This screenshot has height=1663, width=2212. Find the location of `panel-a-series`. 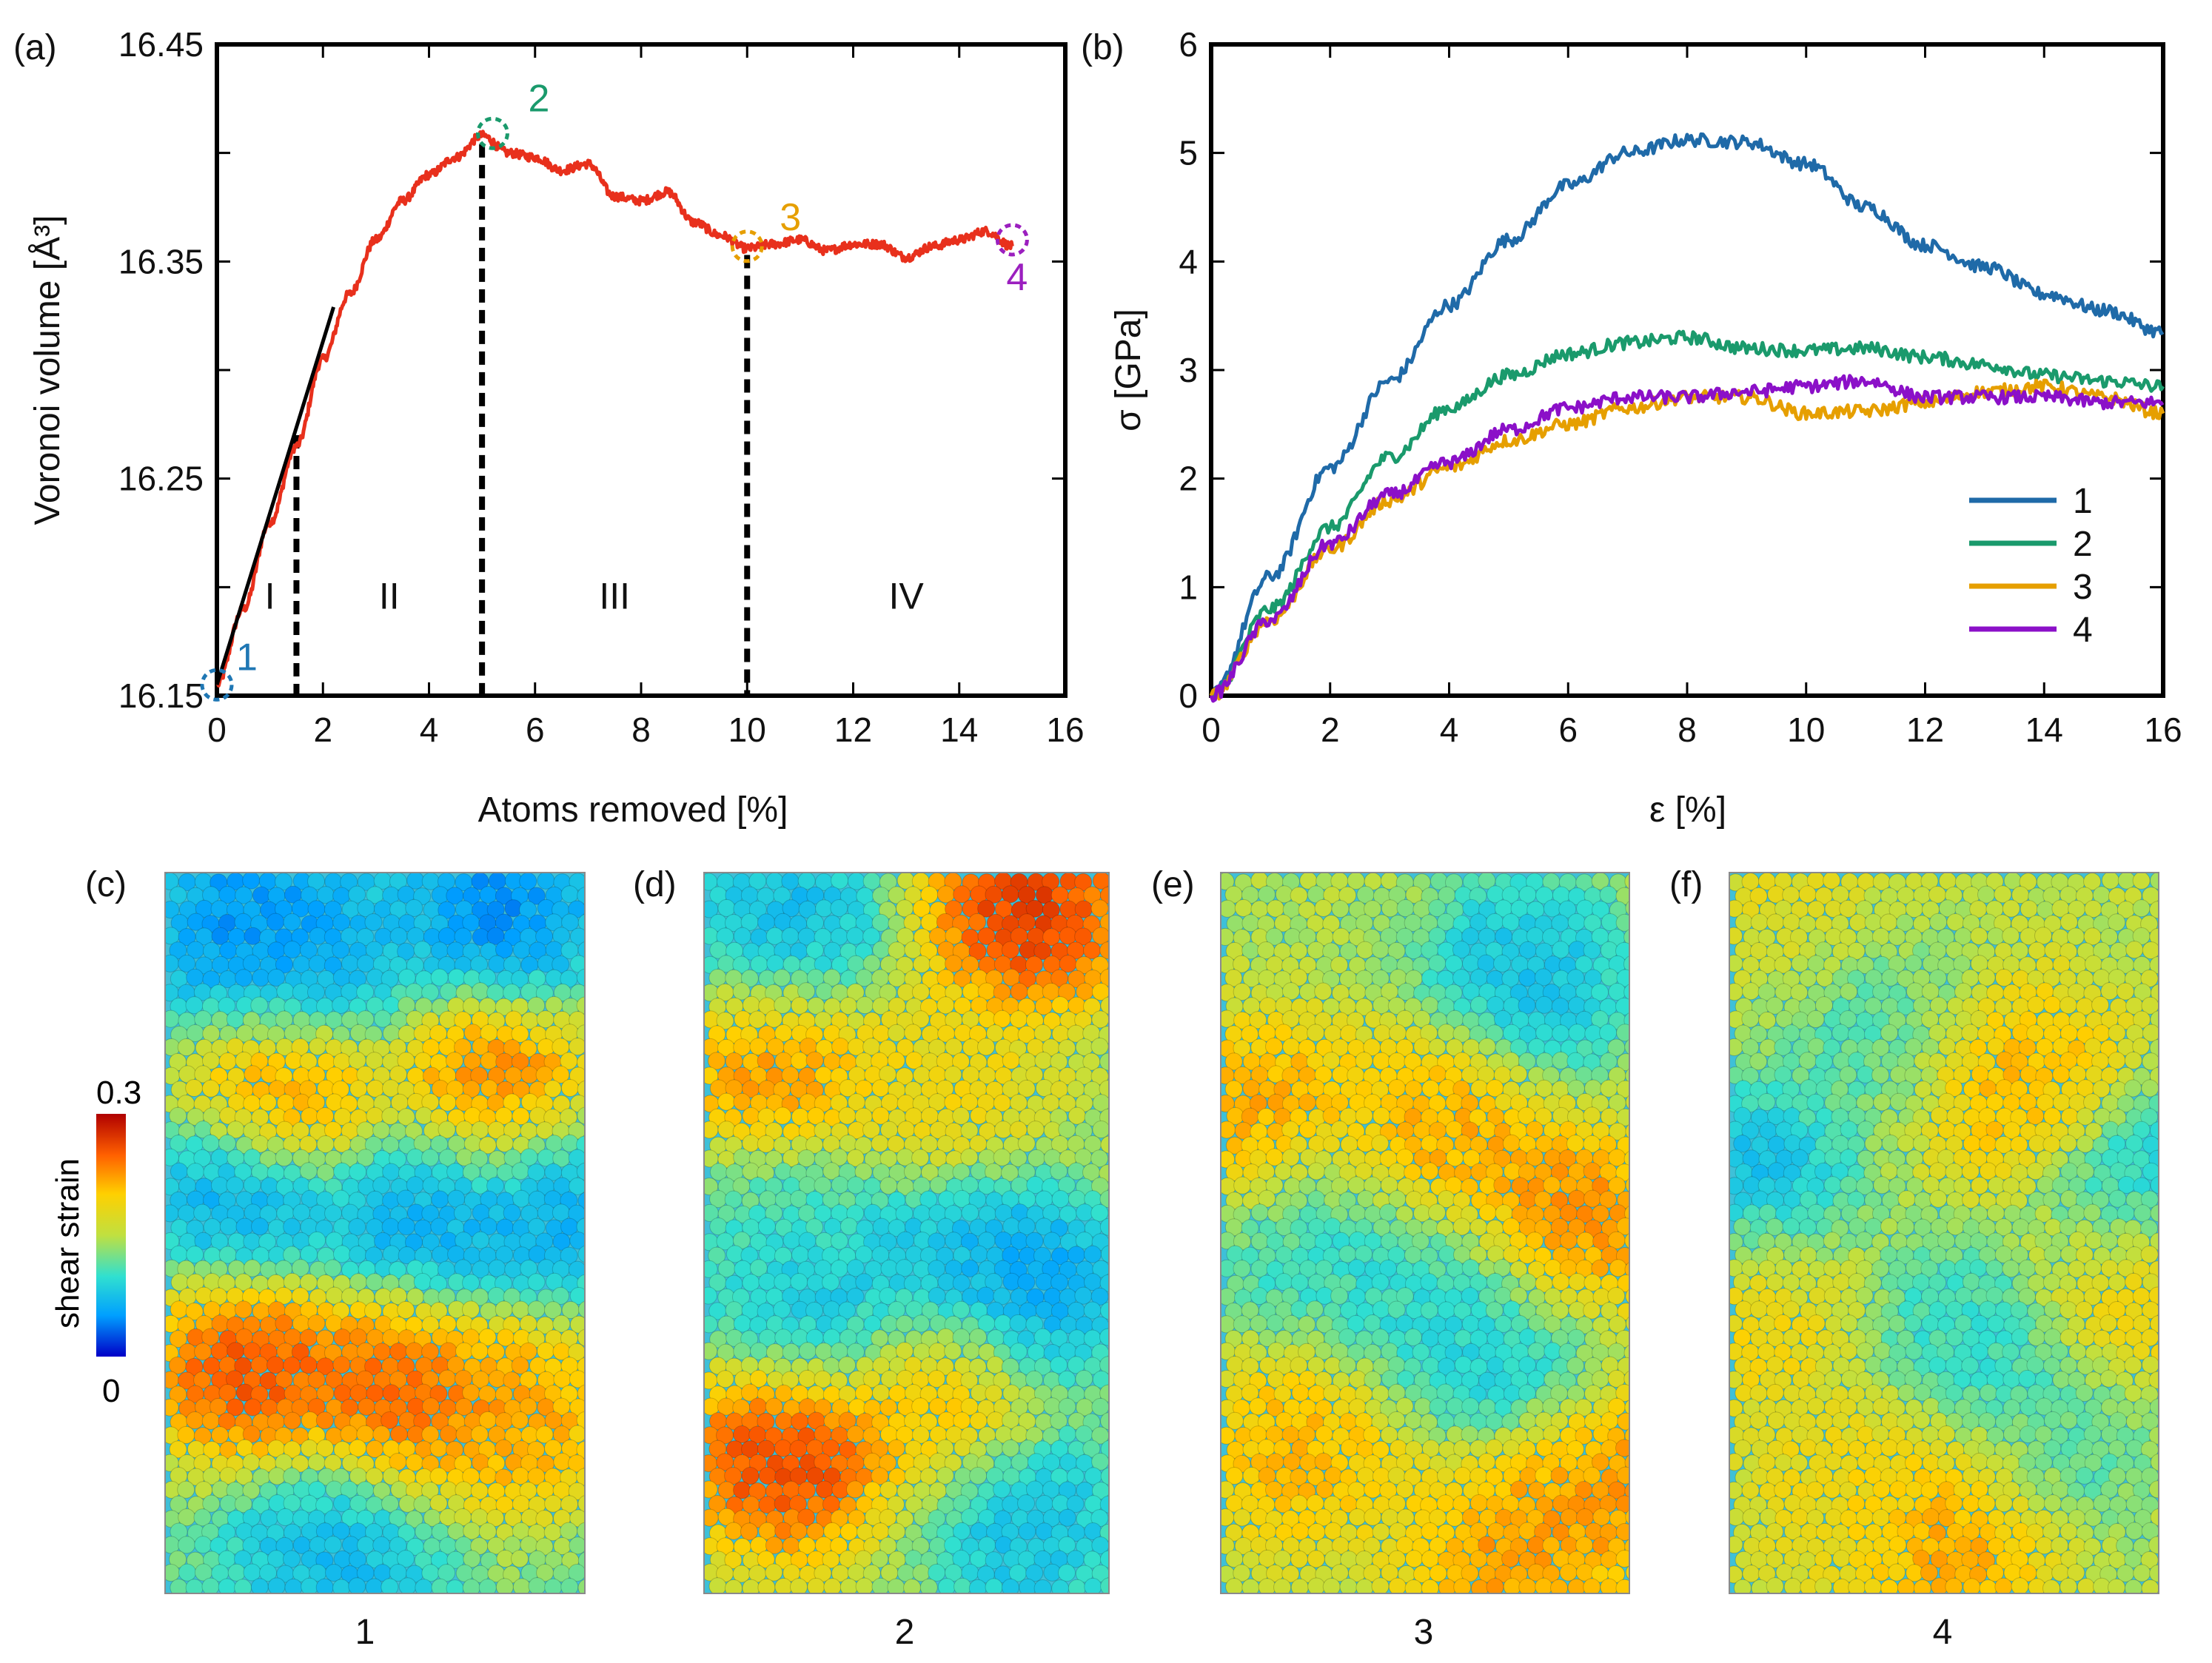

panel-a-series is located at coordinates (614, 409).